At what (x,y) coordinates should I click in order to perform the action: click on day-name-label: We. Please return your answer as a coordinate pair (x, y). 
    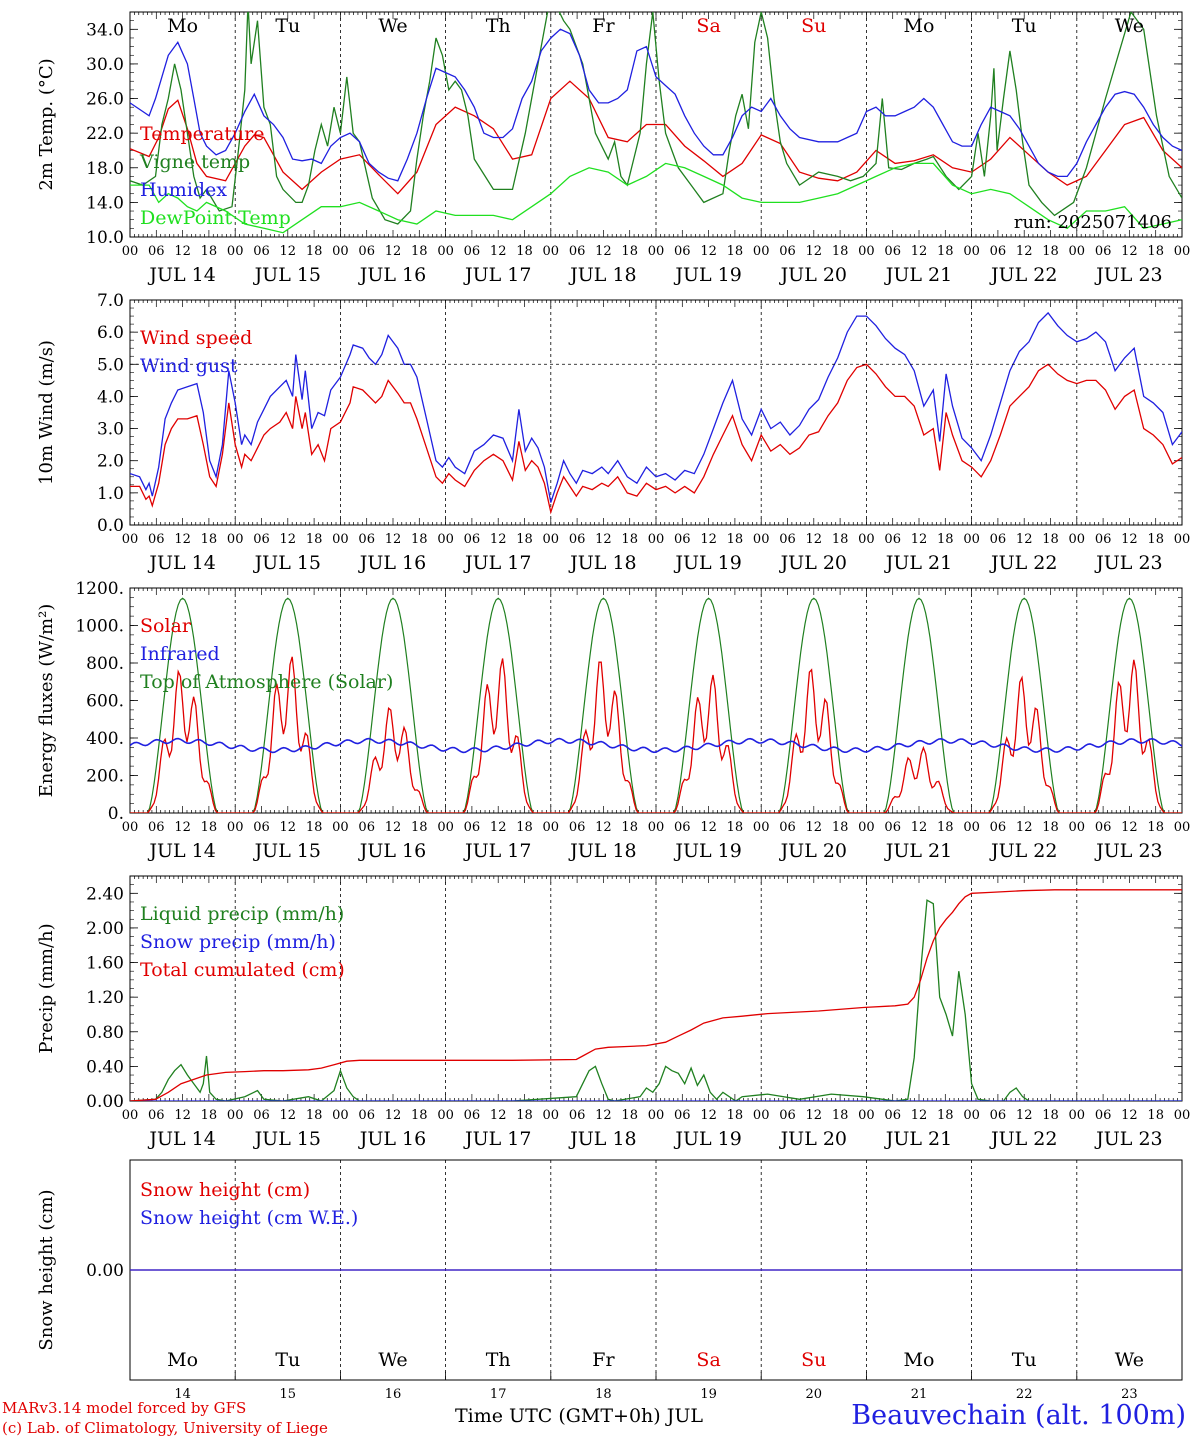
    Looking at the image, I should click on (392, 26).